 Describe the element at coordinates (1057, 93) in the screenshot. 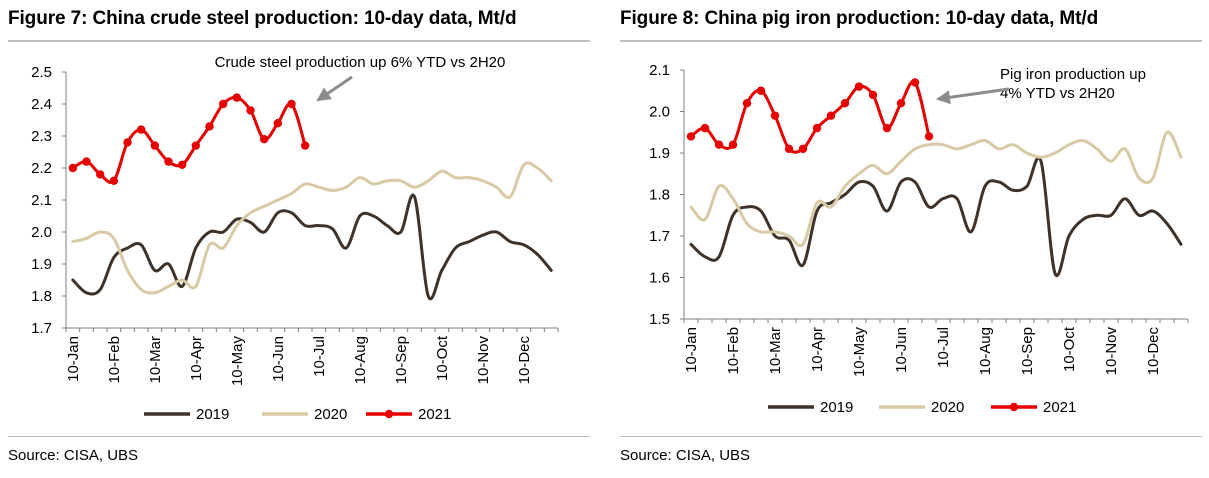

I see `annotation-text: 4% YTD vs 2H20` at that location.